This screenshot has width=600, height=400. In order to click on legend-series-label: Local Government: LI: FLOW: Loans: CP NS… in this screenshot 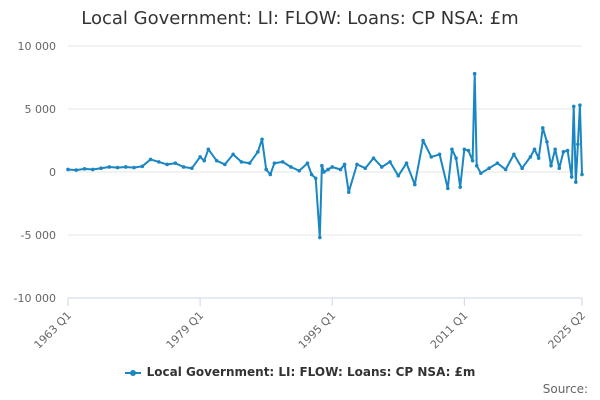, I will do `click(311, 372)`.